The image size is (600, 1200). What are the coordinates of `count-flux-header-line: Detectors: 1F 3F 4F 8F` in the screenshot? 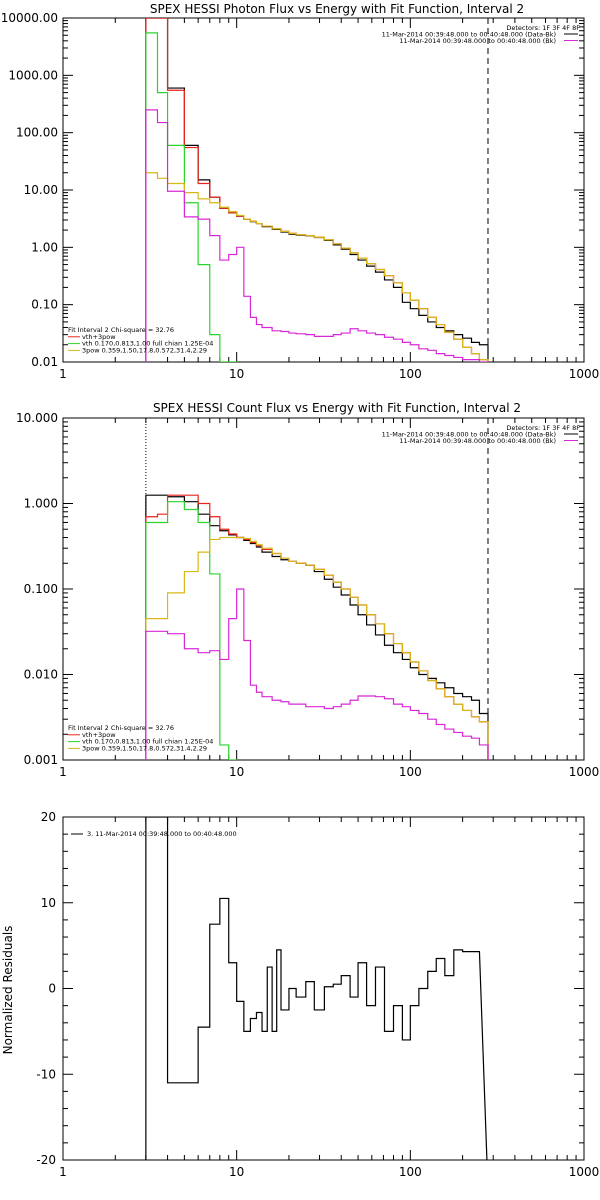 It's located at (543, 428).